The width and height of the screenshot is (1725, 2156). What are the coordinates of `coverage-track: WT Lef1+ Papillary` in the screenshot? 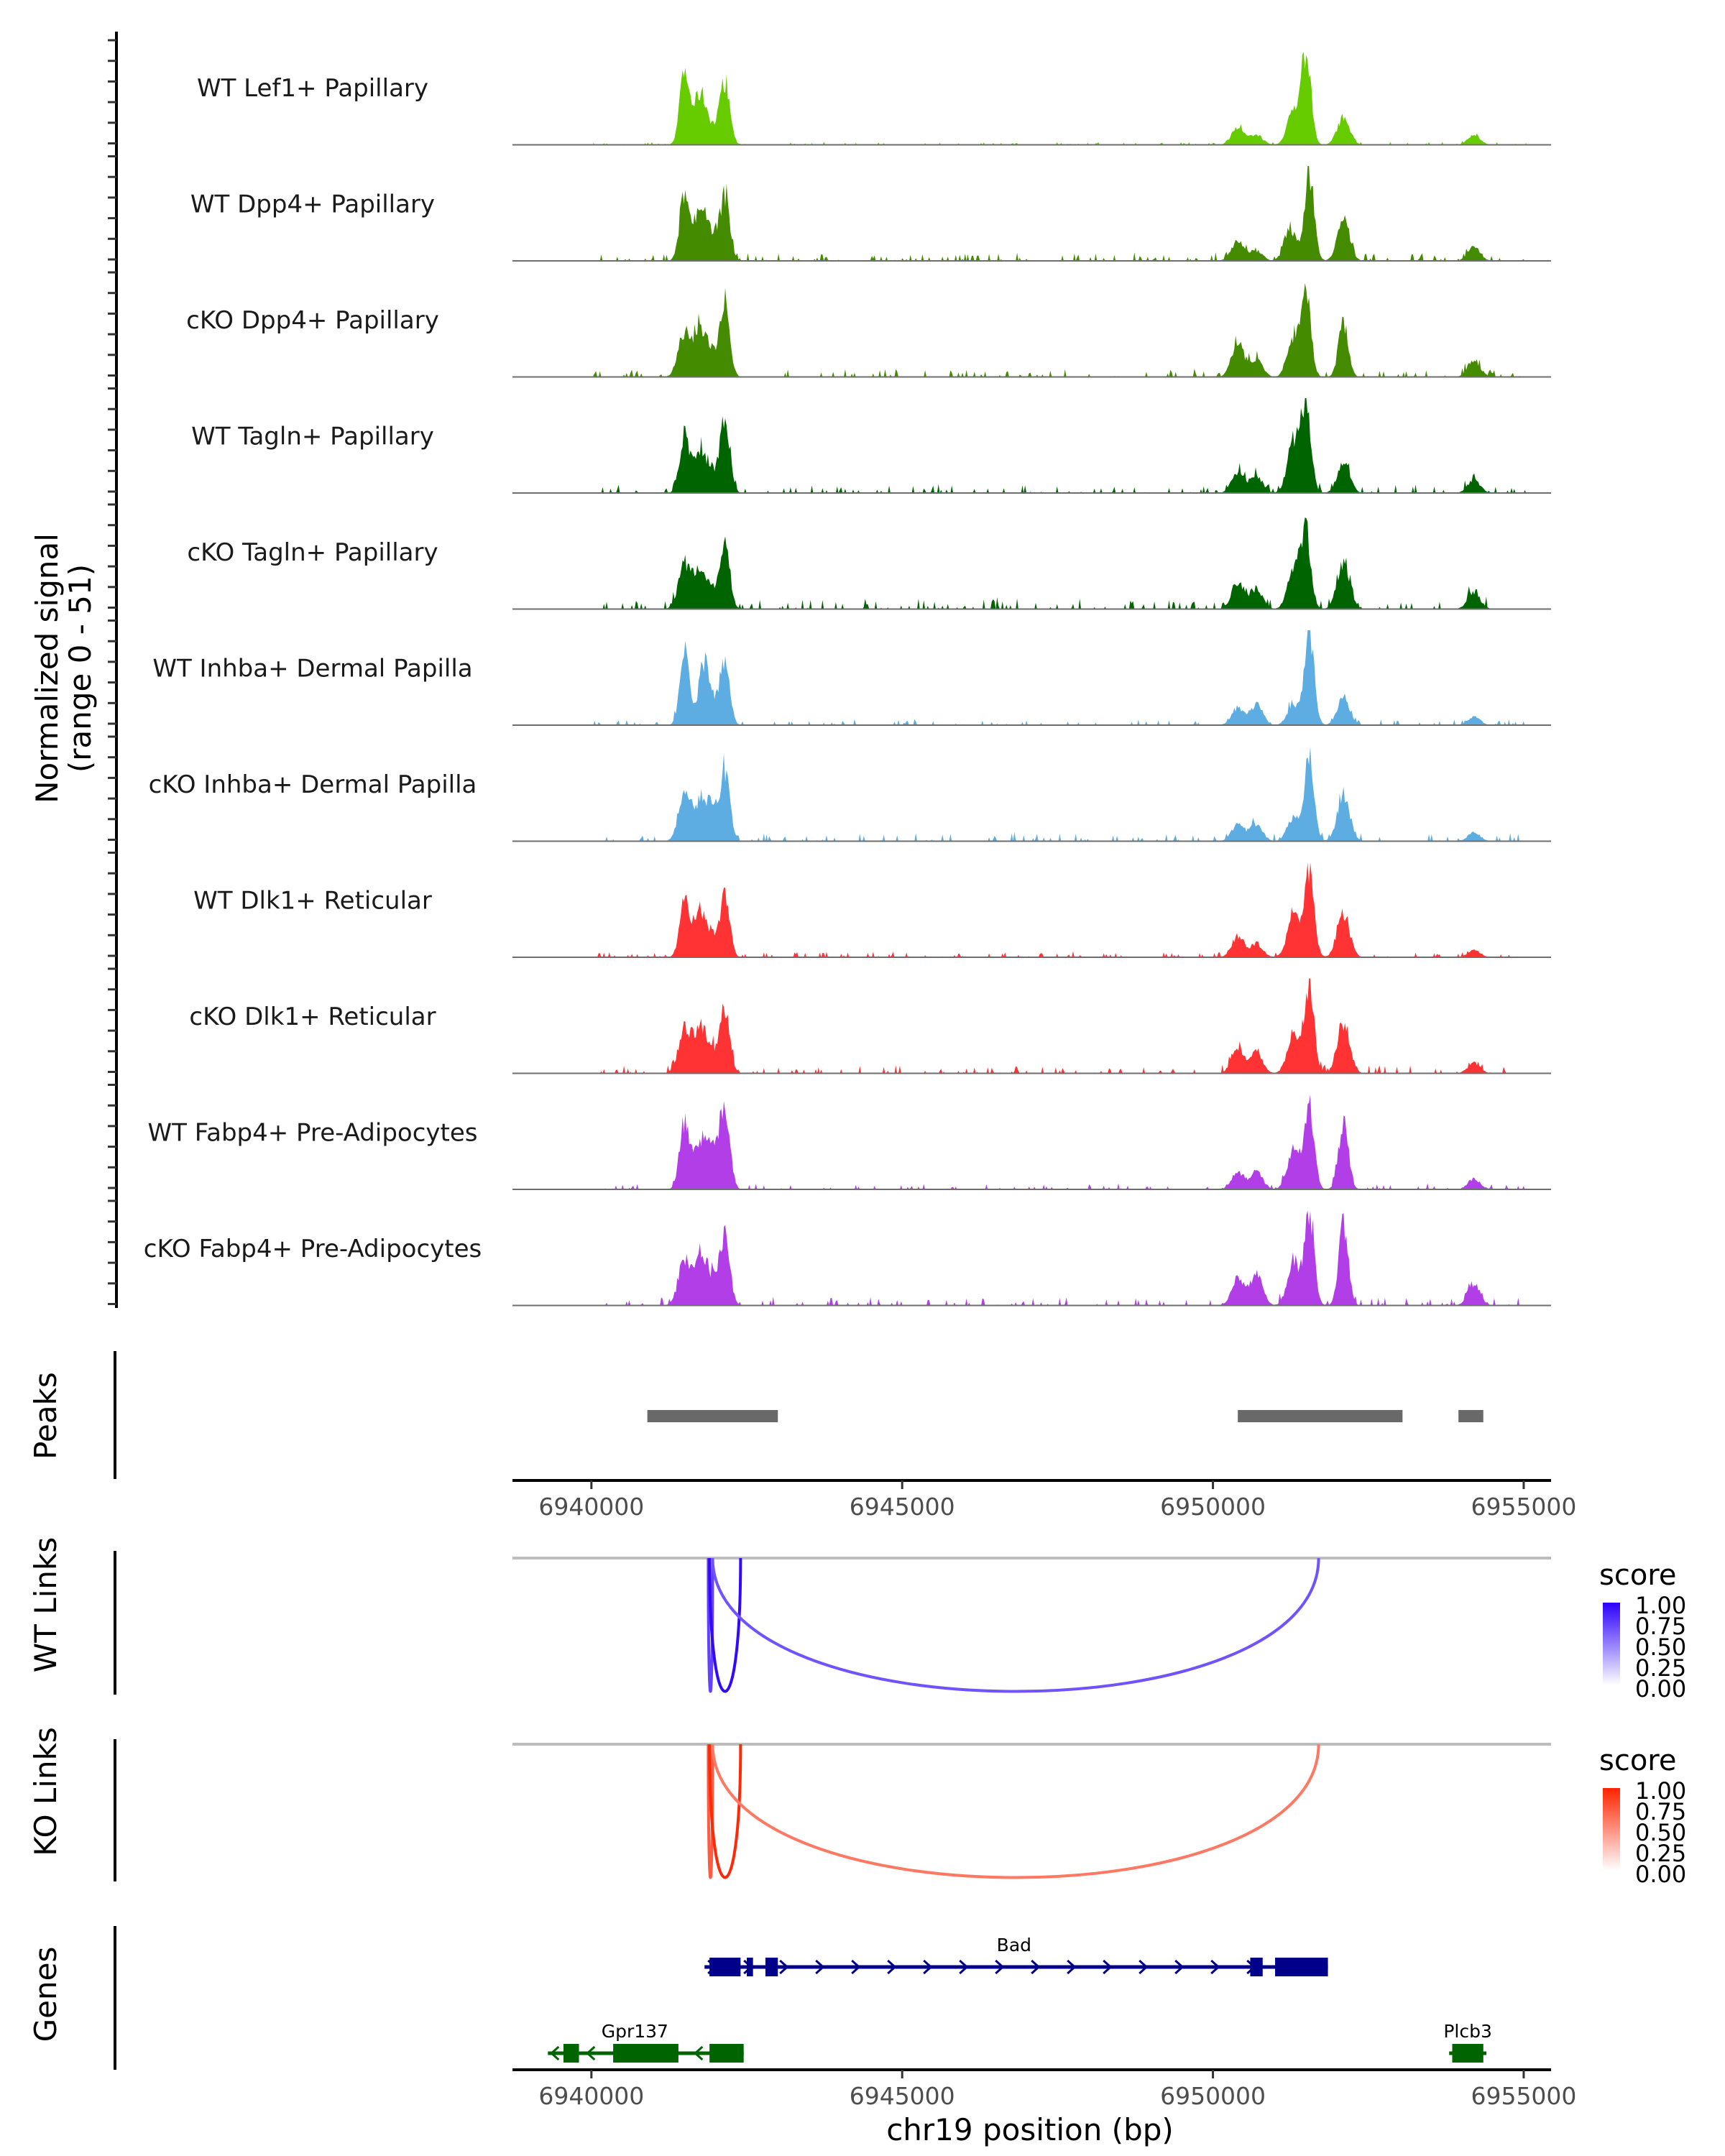 It's located at (874, 99).